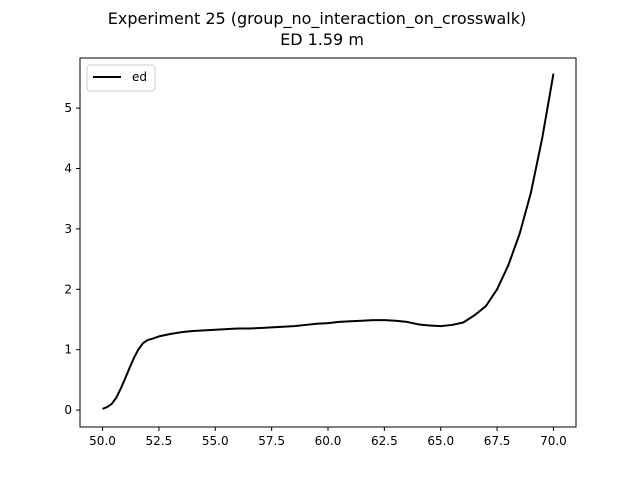  I want to click on x-tick-label: 70.0, so click(553, 441).